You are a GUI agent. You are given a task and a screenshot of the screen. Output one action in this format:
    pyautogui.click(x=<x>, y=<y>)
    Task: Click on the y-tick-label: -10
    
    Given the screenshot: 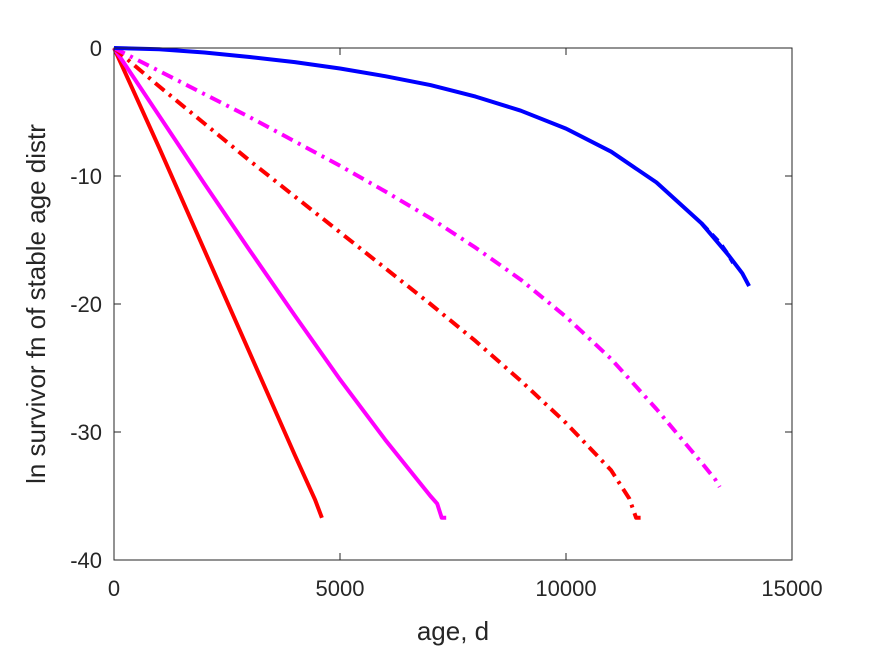 What is the action you would take?
    pyautogui.click(x=86, y=176)
    